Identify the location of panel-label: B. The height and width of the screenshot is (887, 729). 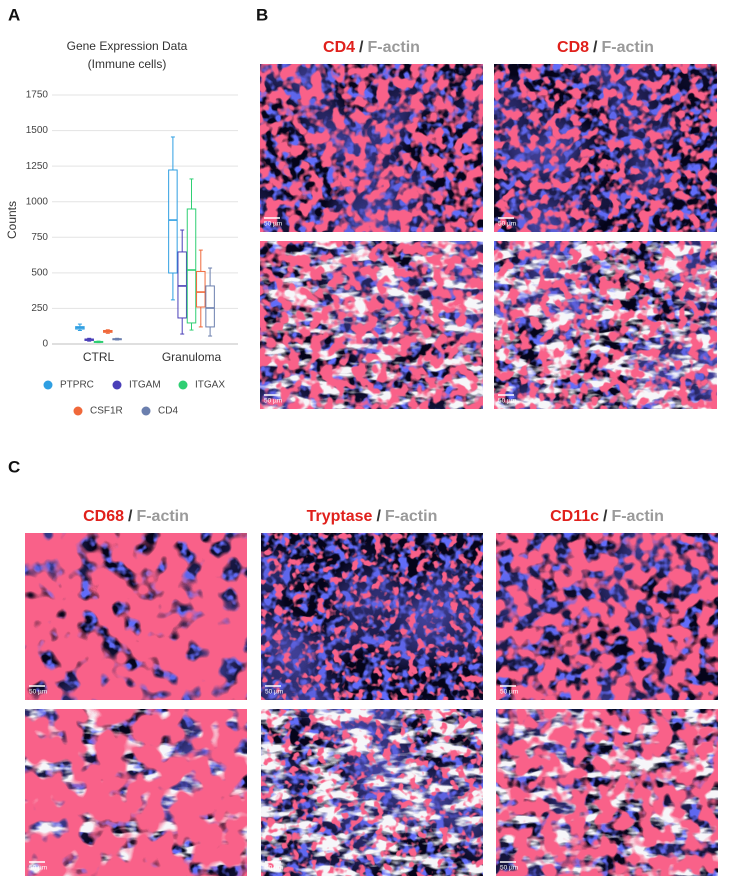
(262, 14).